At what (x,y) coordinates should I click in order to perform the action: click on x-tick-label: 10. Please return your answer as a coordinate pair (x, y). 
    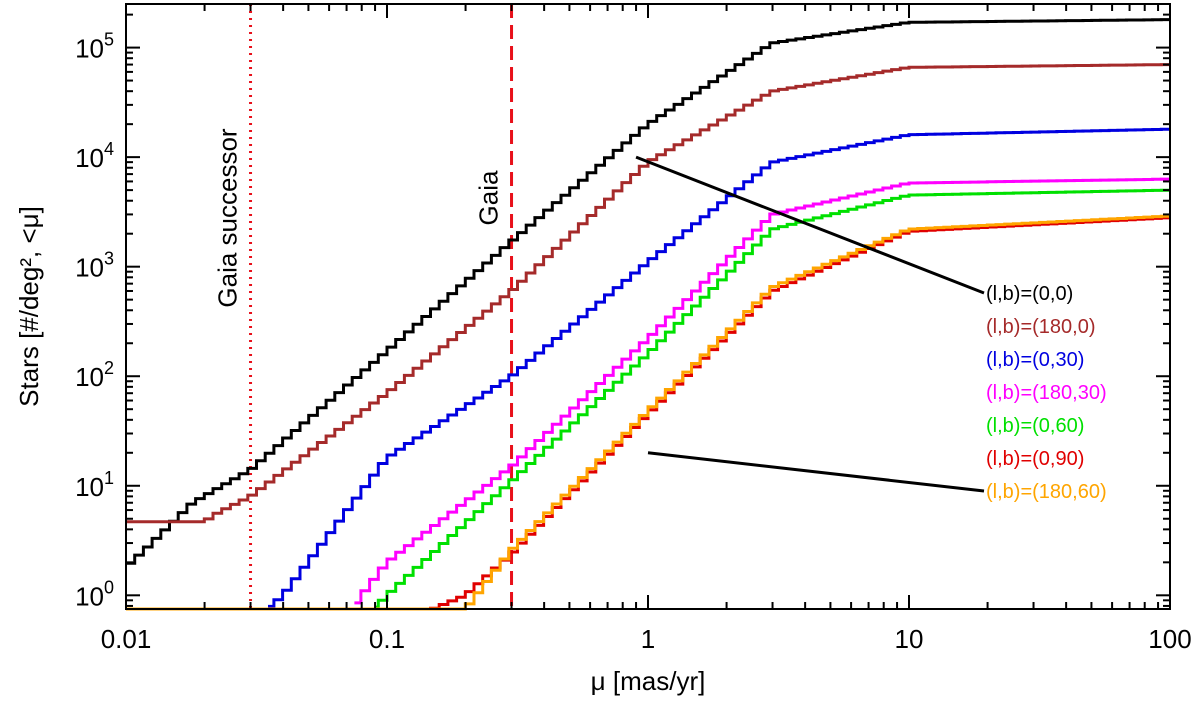
    Looking at the image, I should click on (909, 639).